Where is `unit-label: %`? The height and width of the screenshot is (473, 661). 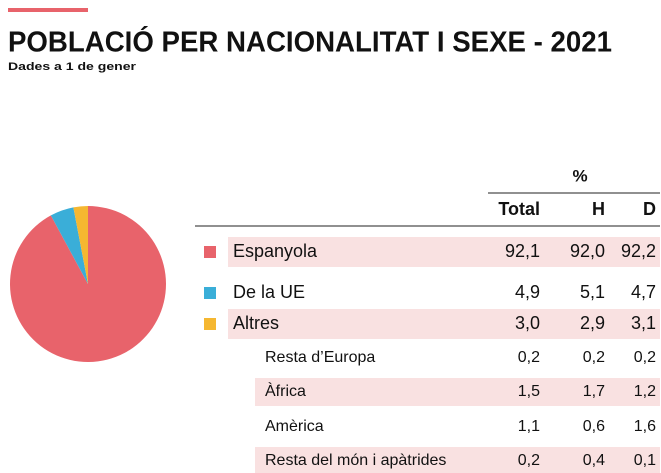 unit-label: % is located at coordinates (579, 175).